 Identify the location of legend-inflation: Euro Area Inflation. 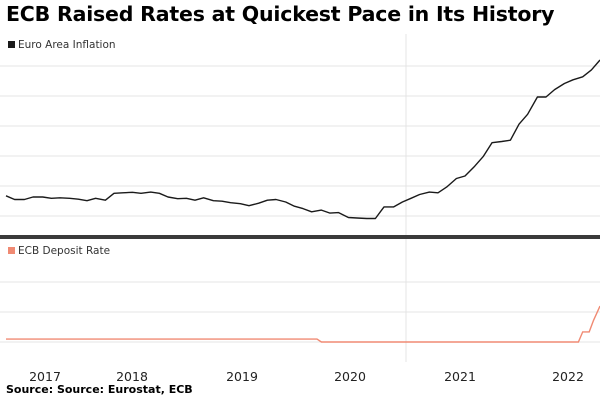
(62, 45).